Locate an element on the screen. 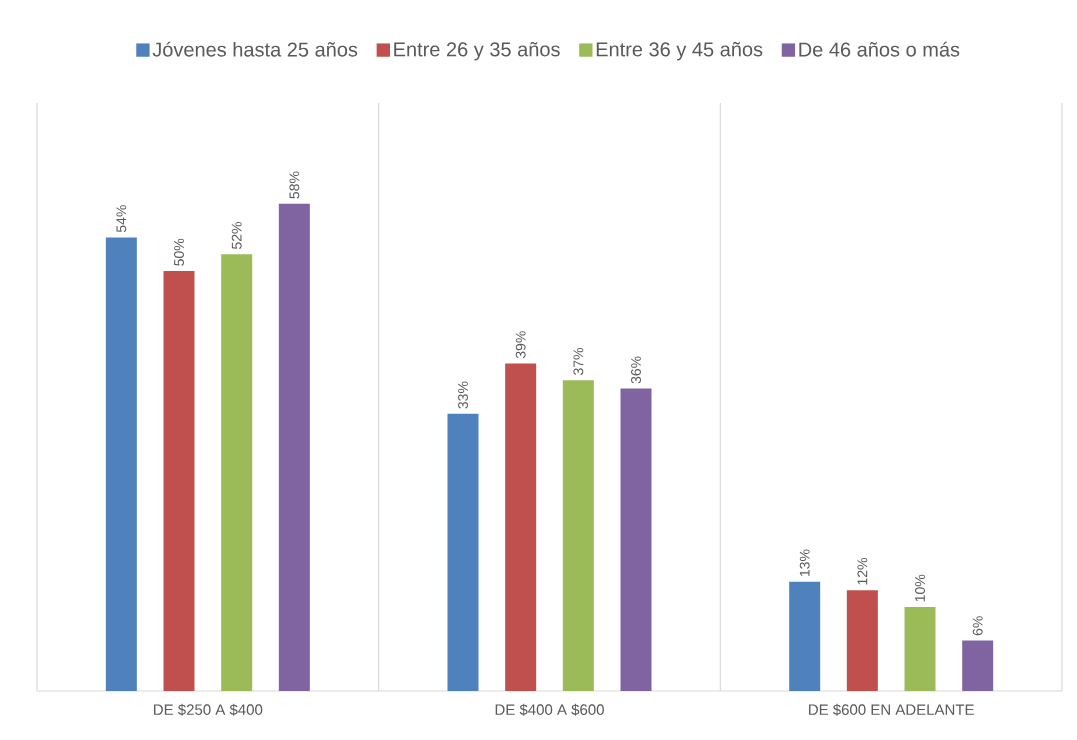  data-label: 52% is located at coordinates (236, 235).